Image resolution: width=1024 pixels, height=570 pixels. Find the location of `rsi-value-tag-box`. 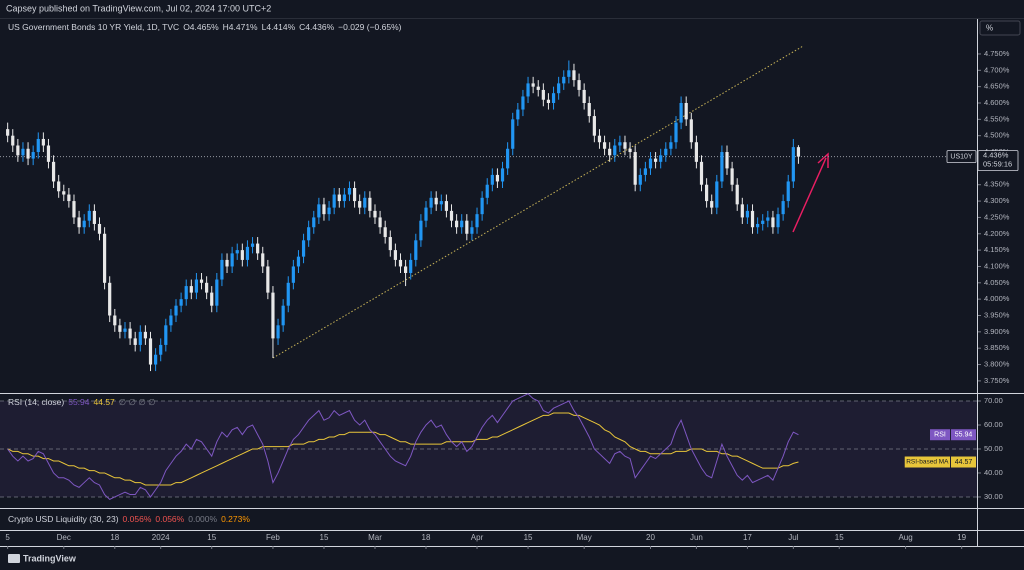

rsi-value-tag-box is located at coordinates (963, 435).